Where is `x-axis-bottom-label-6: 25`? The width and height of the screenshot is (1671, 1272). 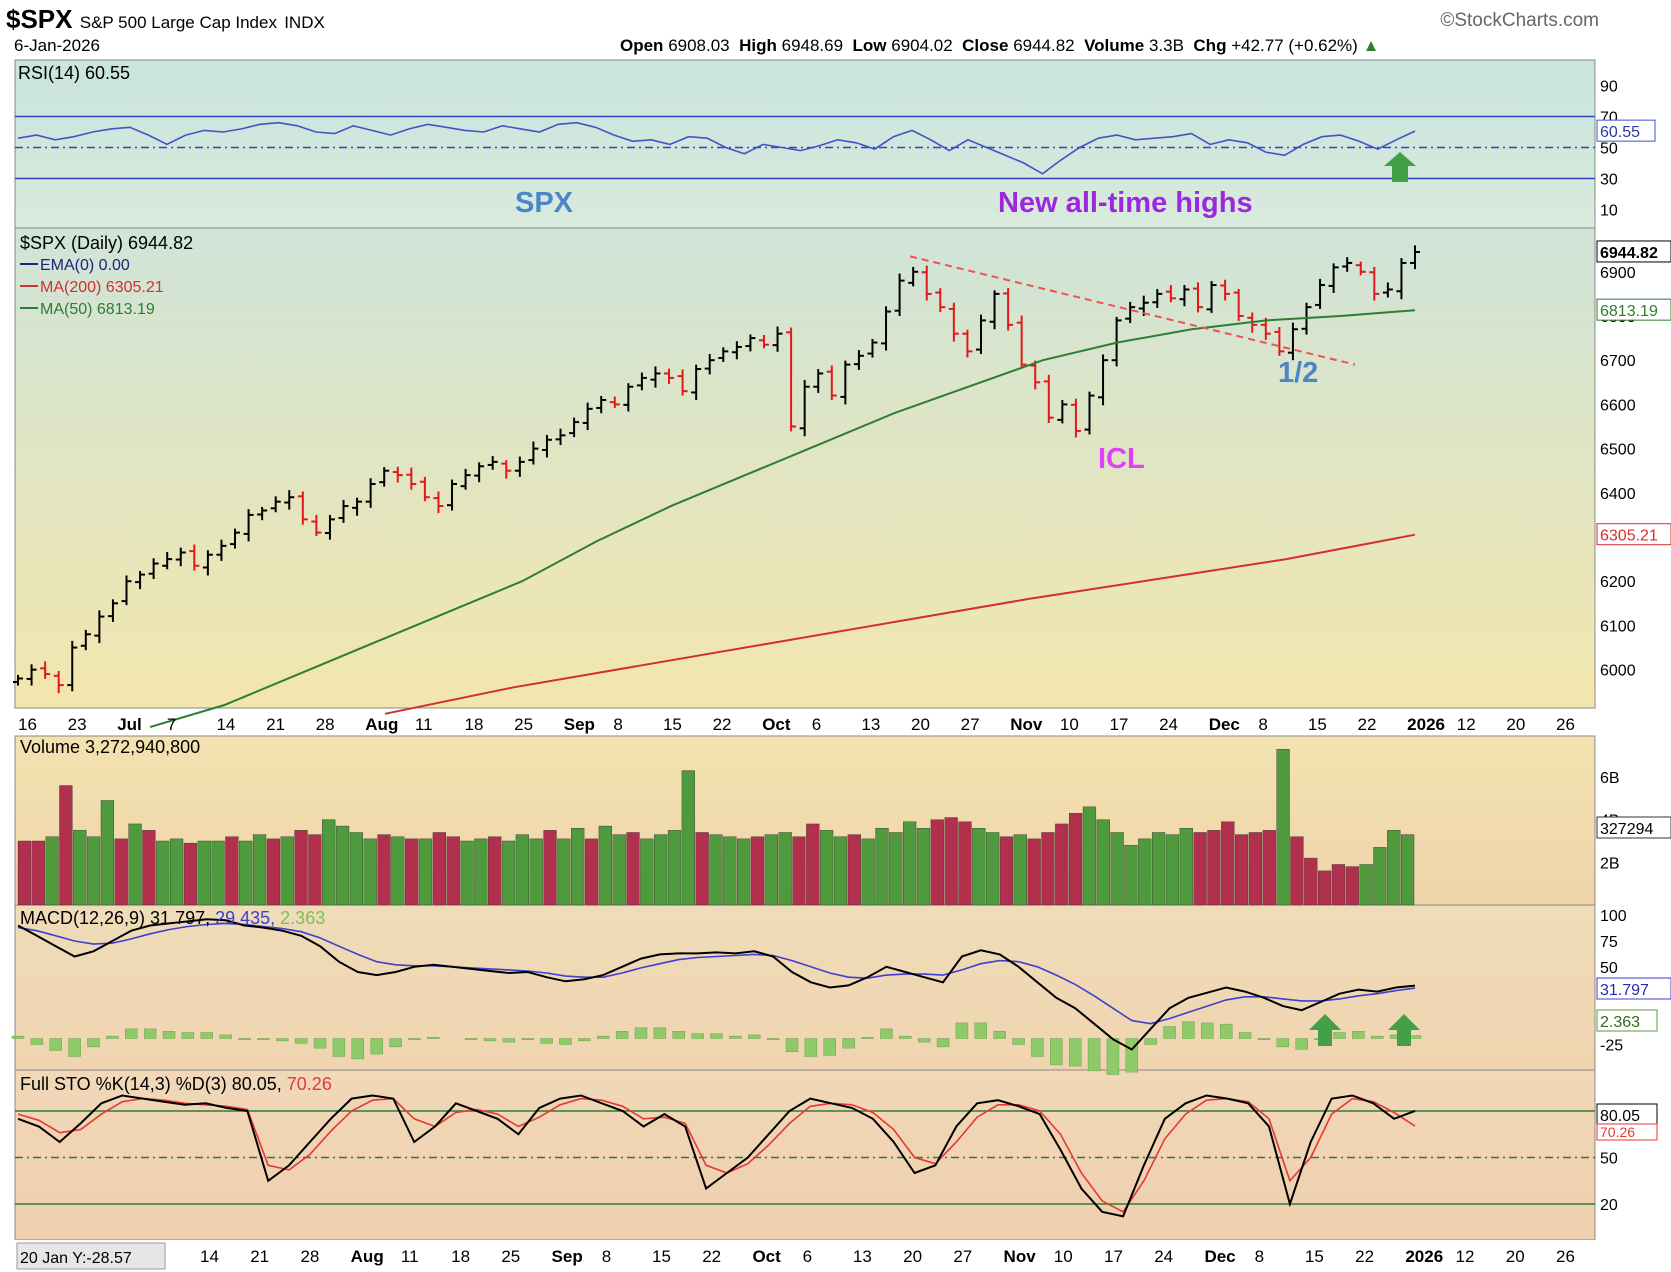 x-axis-bottom-label-6: 25 is located at coordinates (510, 1256).